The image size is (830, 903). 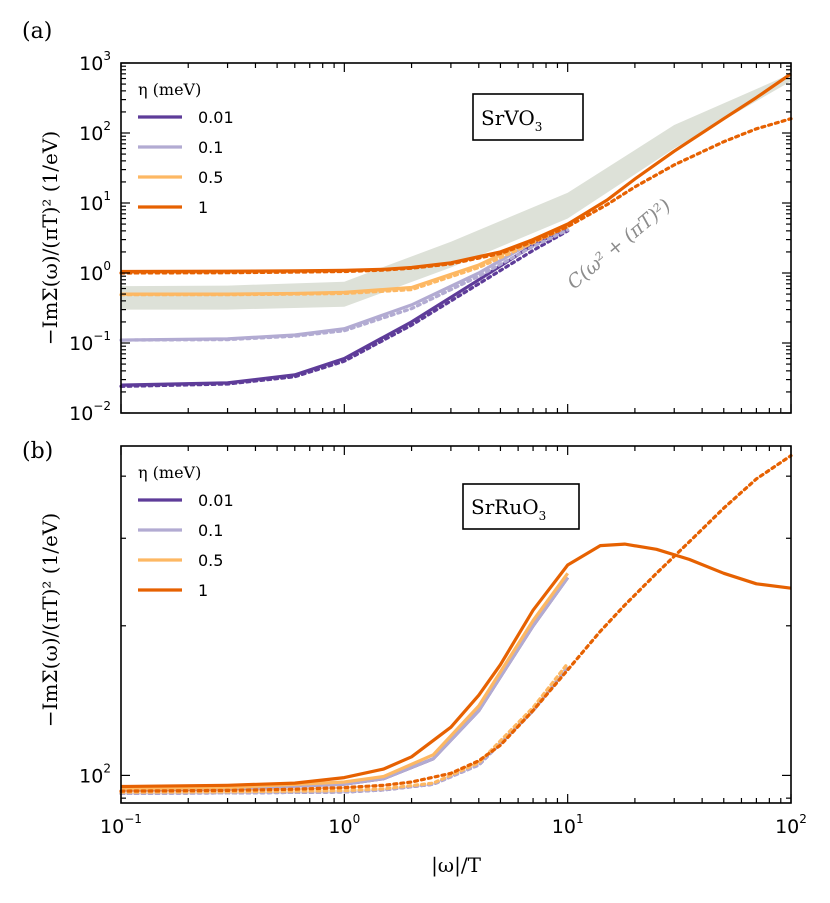 What do you see at coordinates (90, 412) in the screenshot?
I see `y-tick-label: 10⁻²` at bounding box center [90, 412].